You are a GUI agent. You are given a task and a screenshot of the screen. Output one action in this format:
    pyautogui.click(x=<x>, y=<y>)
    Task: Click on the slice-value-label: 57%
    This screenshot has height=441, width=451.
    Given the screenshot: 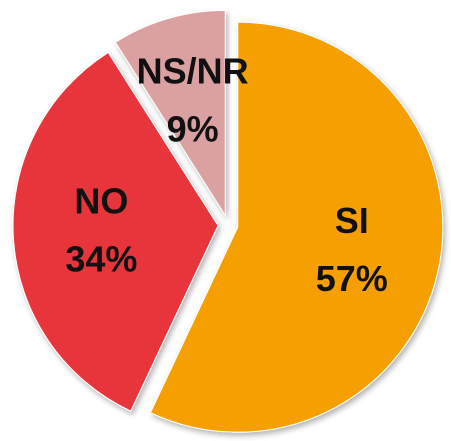 What is the action you would take?
    pyautogui.click(x=352, y=278)
    